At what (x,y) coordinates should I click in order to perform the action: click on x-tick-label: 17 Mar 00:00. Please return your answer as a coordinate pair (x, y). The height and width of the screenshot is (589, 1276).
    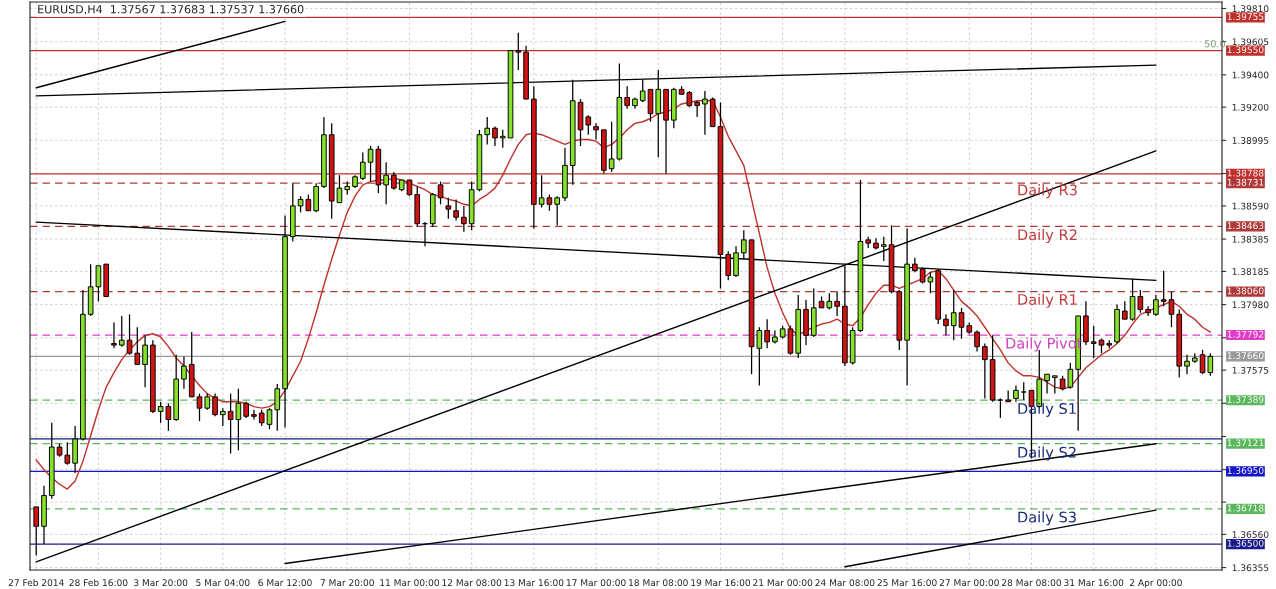
    Looking at the image, I should click on (596, 583).